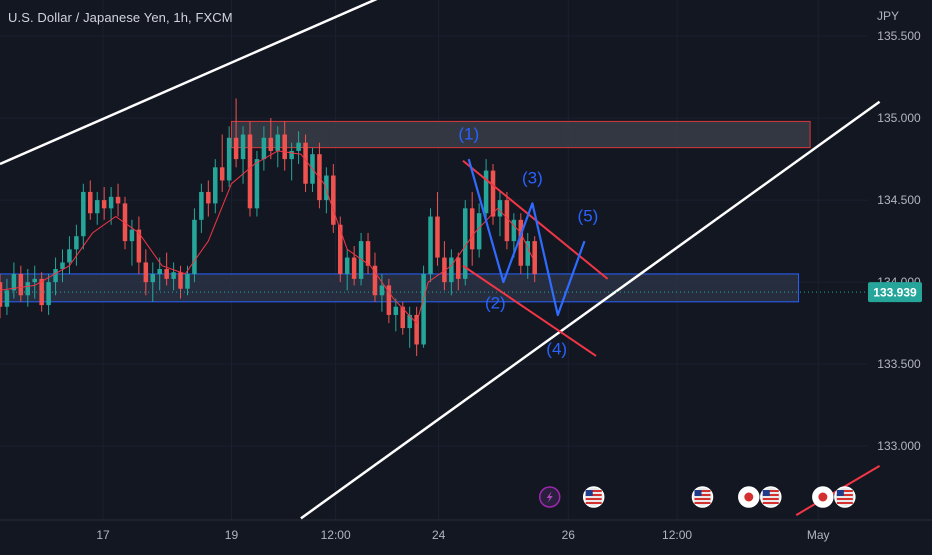  I want to click on last-price-tag, so click(895, 292).